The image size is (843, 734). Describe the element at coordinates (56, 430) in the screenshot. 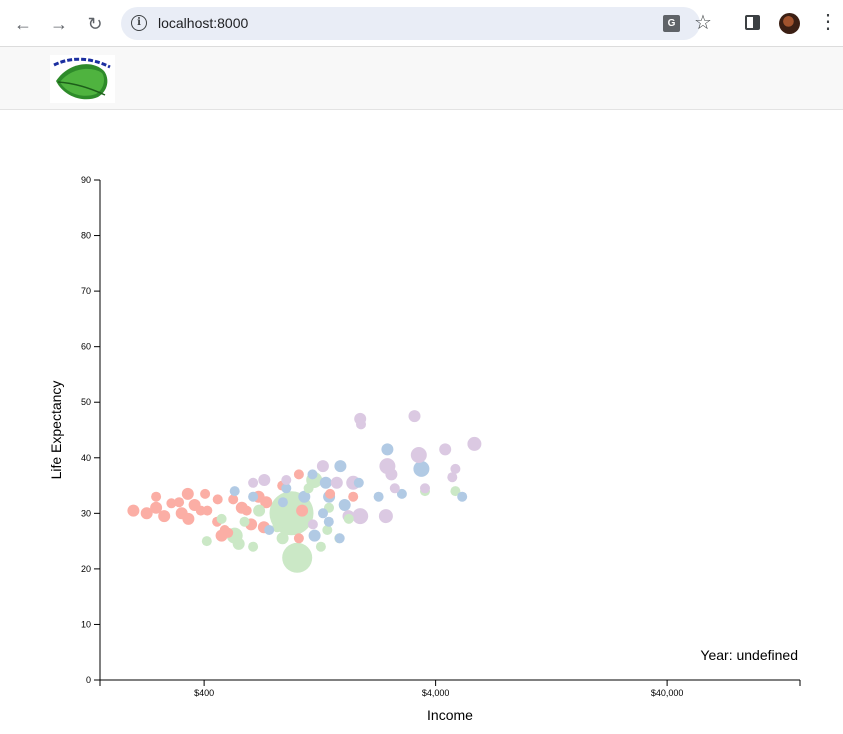

I see `y-axis-title: Life Expectancy` at that location.